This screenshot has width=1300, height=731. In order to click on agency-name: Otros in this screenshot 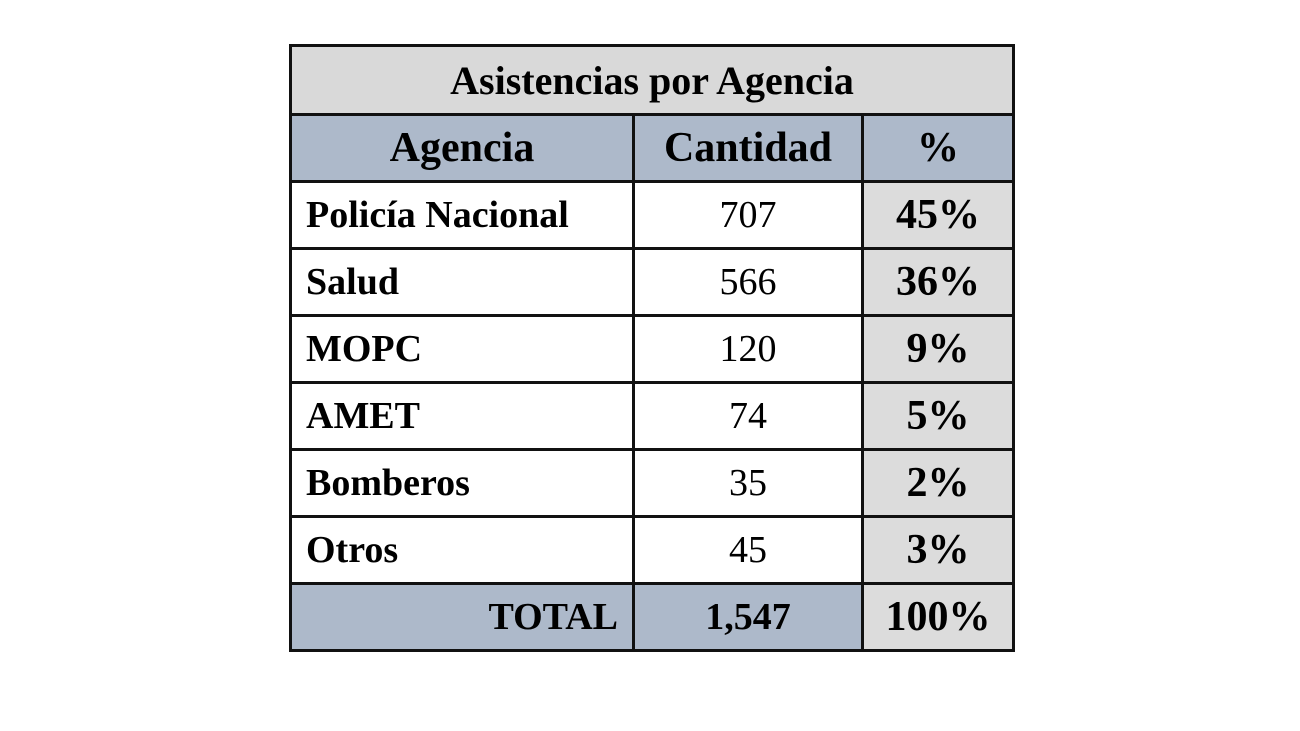, I will do `click(462, 550)`.